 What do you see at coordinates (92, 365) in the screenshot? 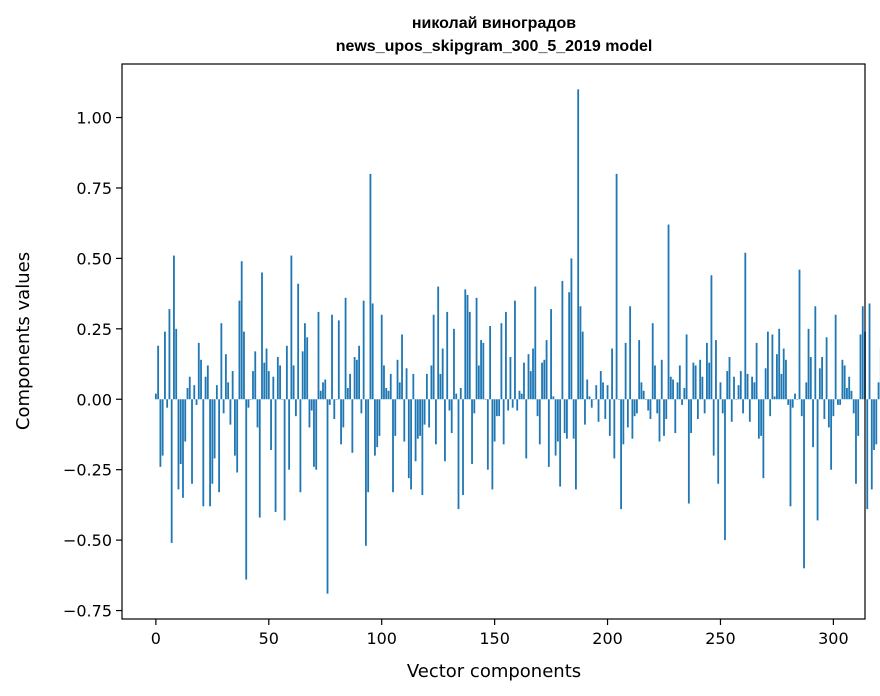
I see `y-axis-ticks: −0.75 −0.50 −0.25 0.00 0.25 0.50 0.75 1.00` at bounding box center [92, 365].